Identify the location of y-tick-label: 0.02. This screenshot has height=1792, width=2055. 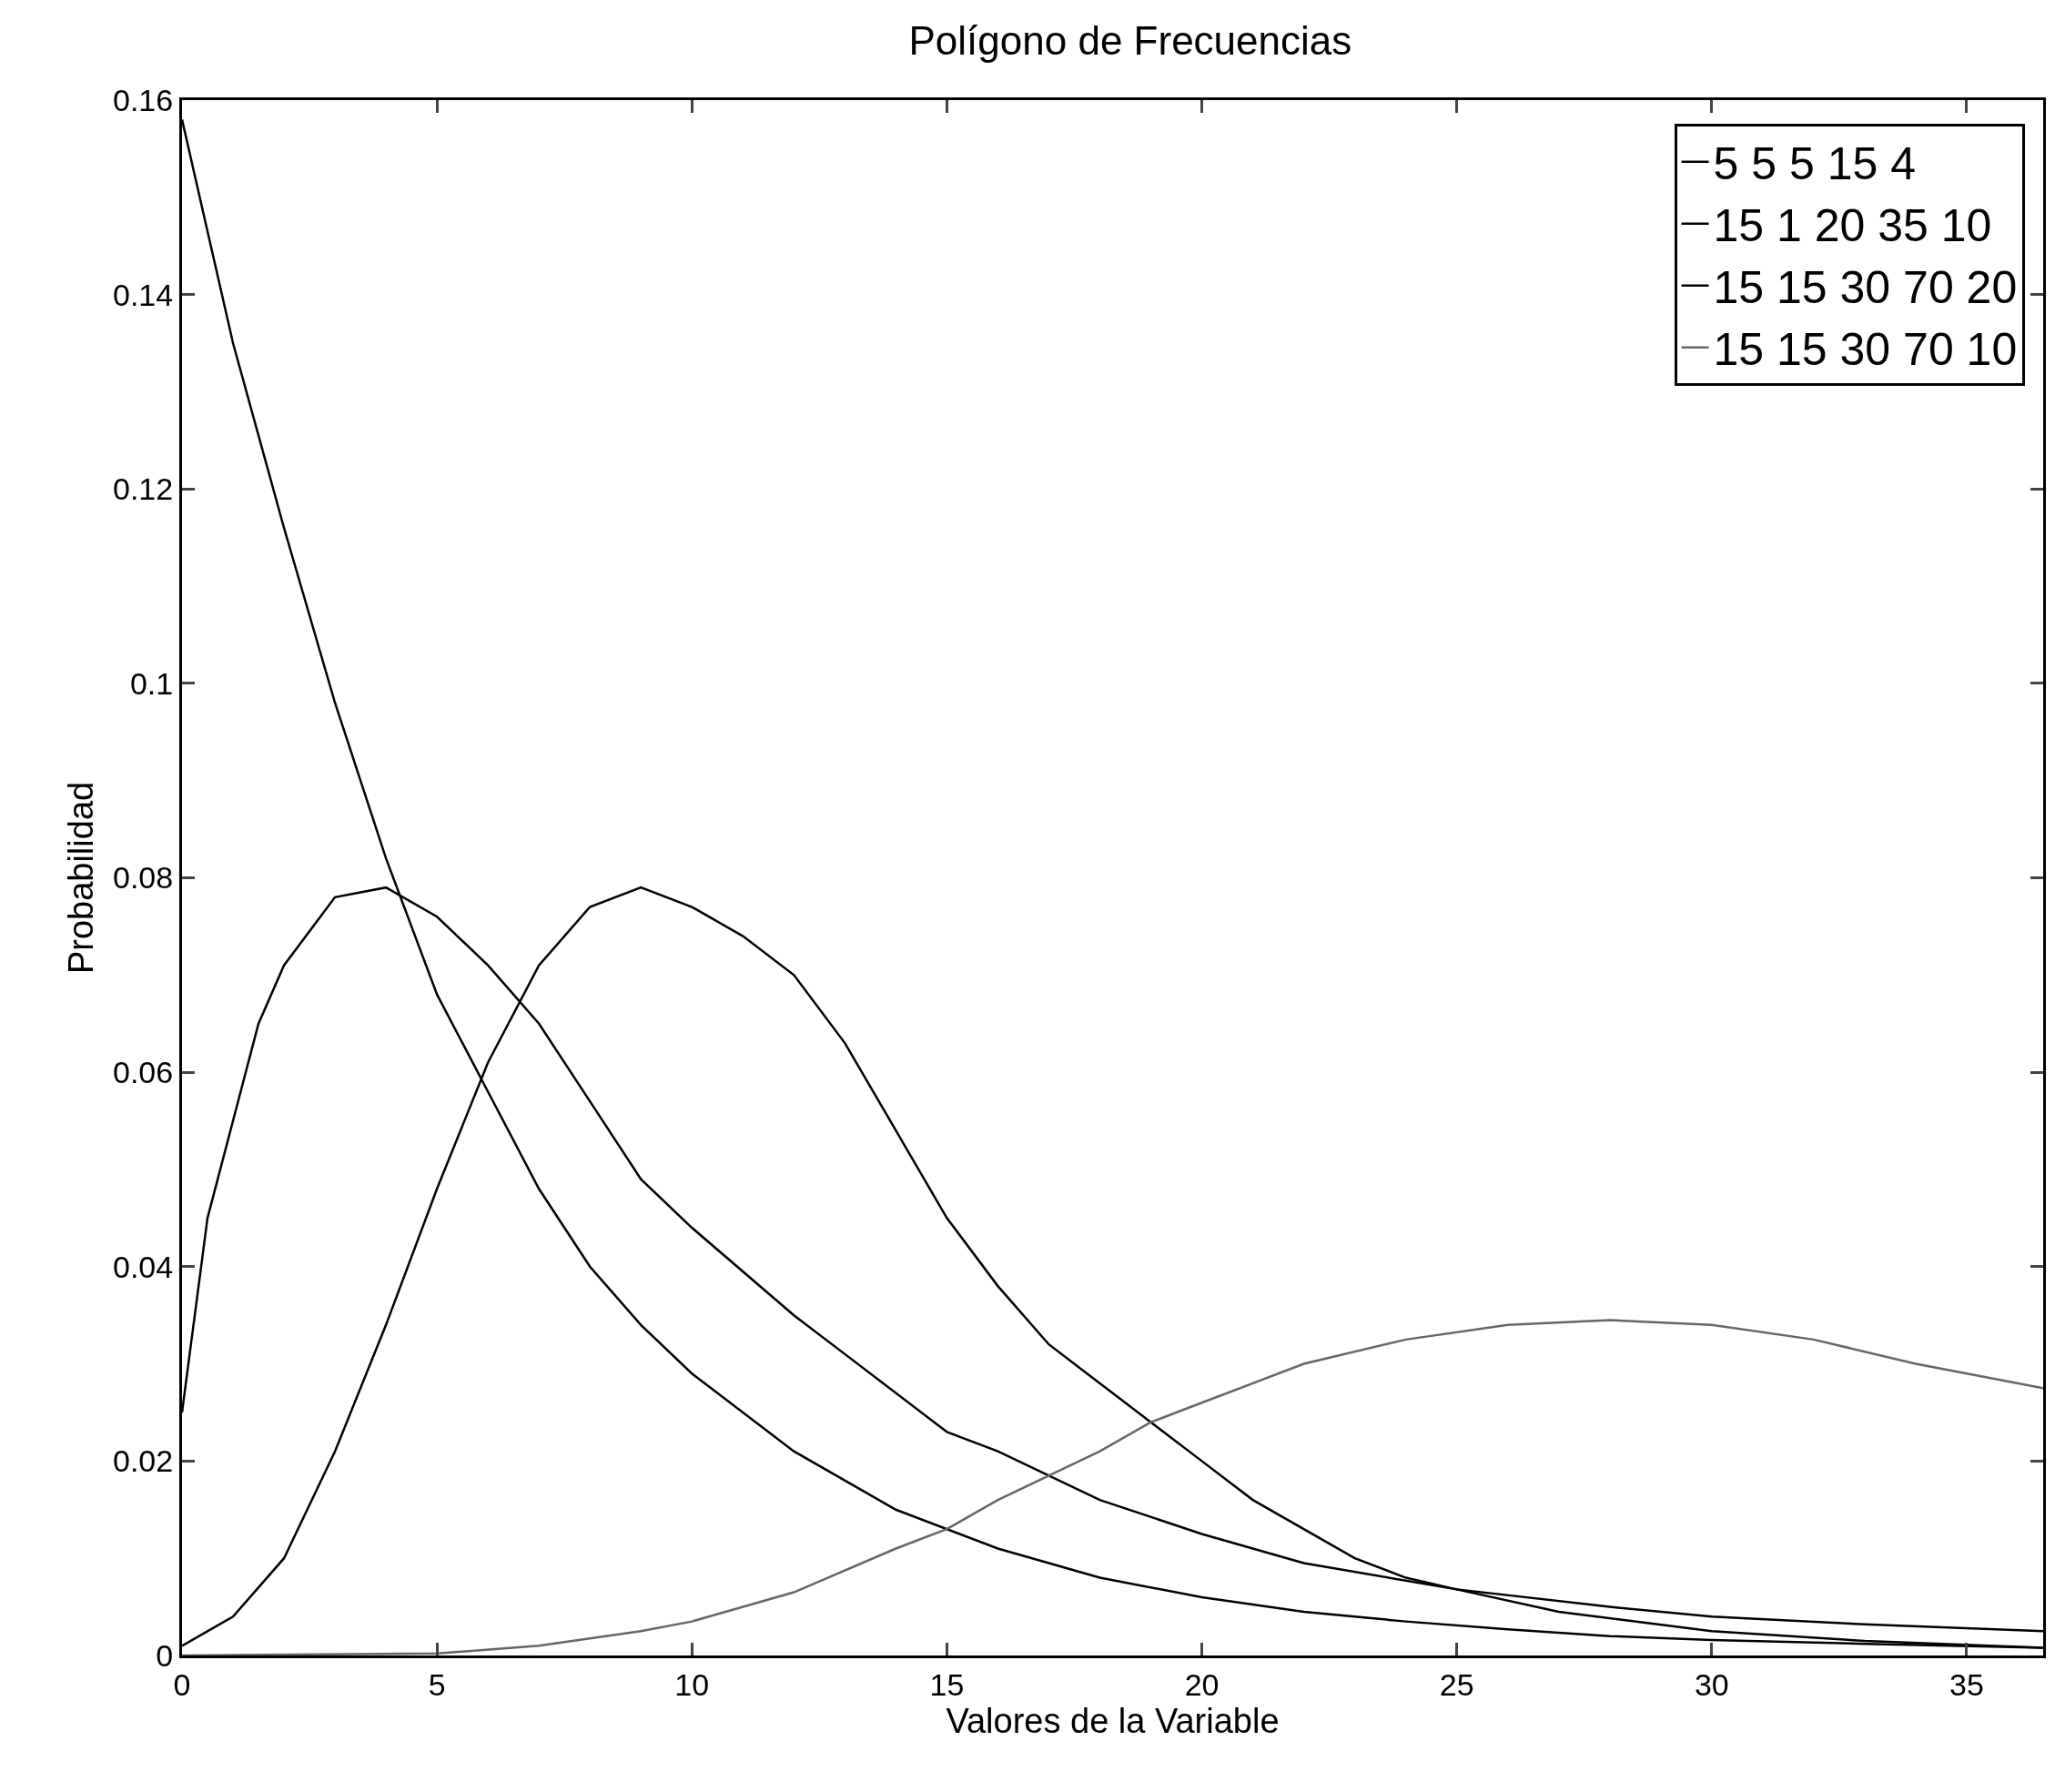
(144, 1461).